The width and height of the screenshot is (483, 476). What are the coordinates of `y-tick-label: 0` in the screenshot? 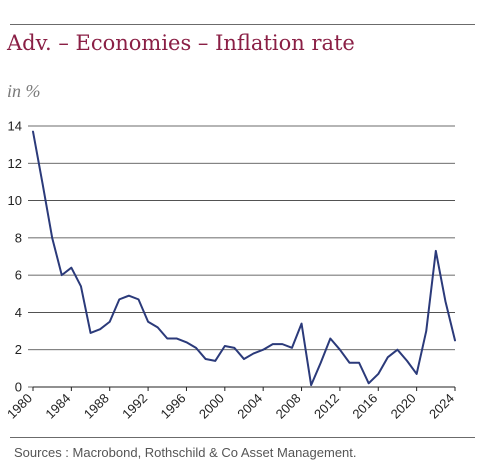 It's located at (18, 387).